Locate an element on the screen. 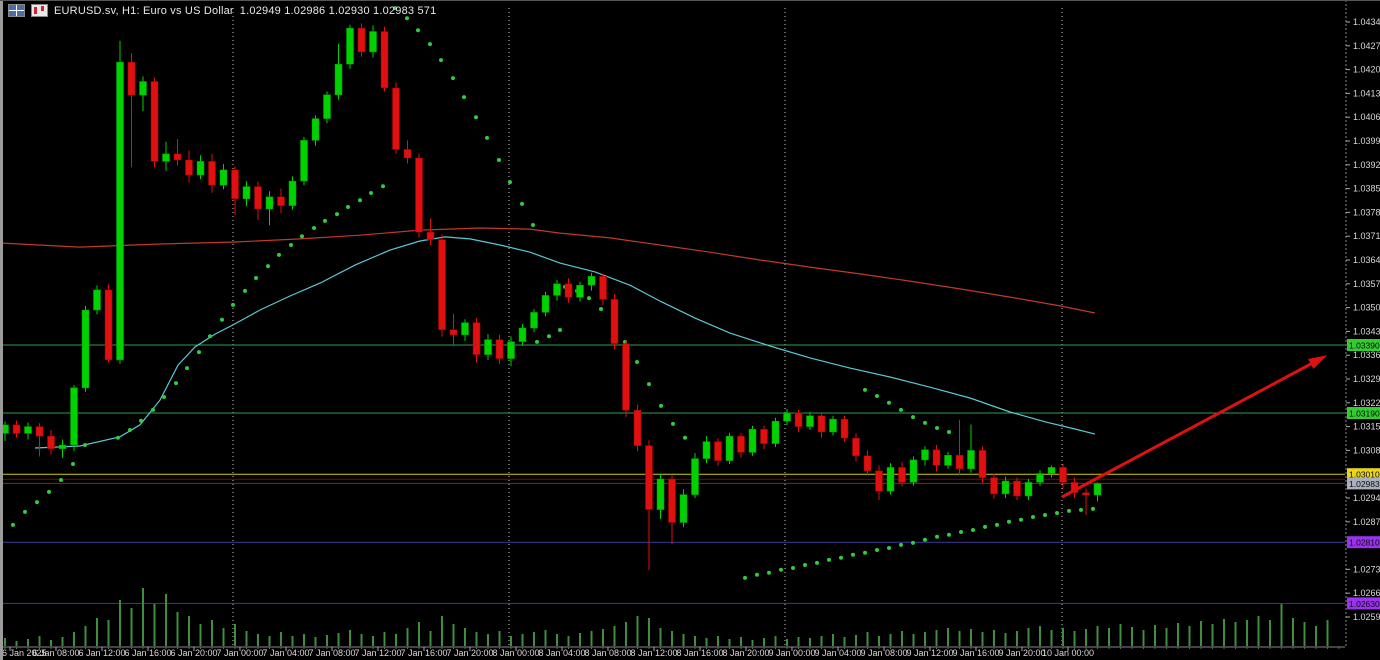 The width and height of the screenshot is (1380, 660). svg-text: 1.02940 is located at coordinates (1366, 498).